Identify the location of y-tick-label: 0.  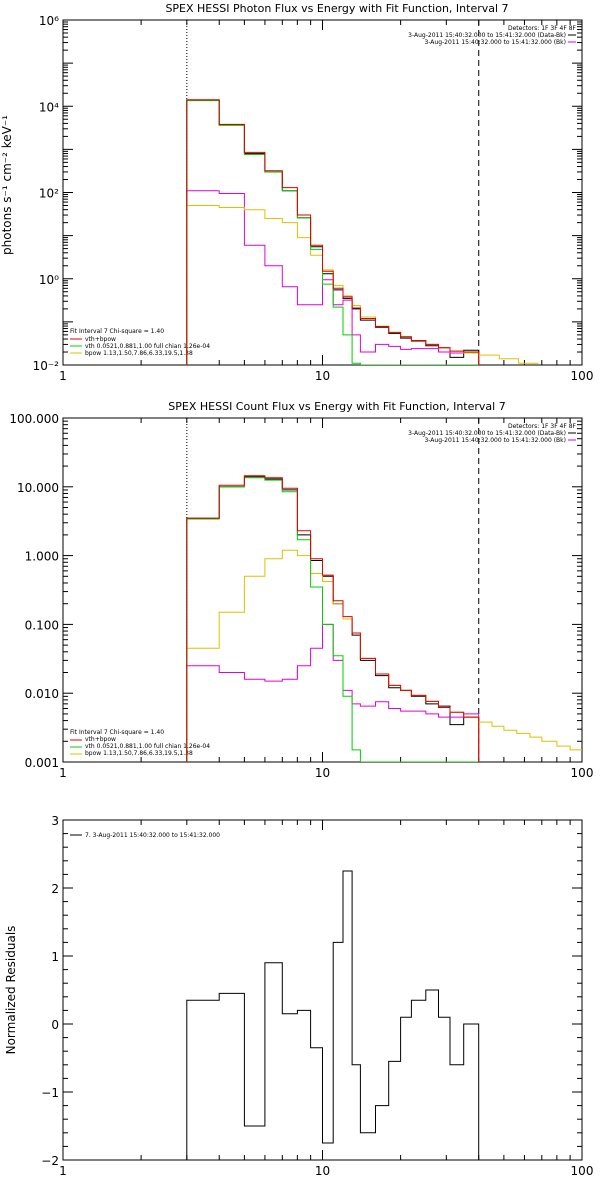
(55, 1025).